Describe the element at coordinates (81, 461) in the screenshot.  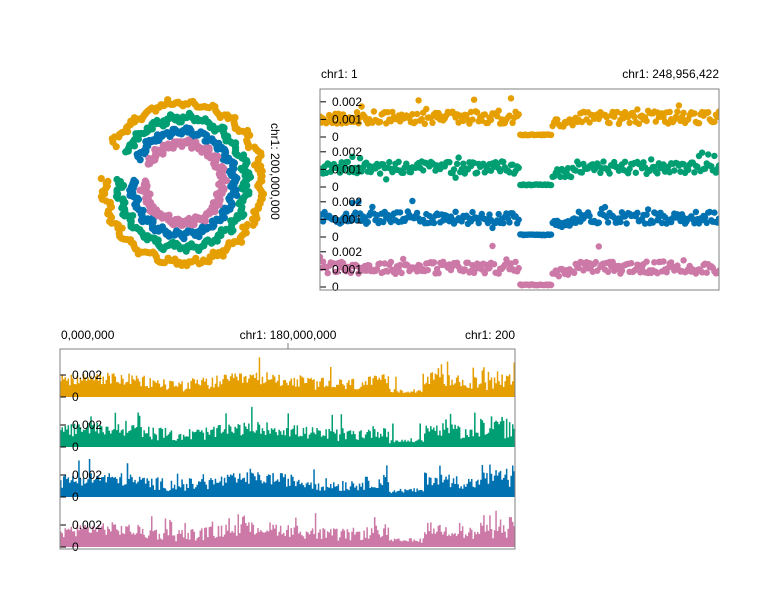
I see `bar-y-axes: 0.002 0 0.002 0 0.002 0 0.002 0` at that location.